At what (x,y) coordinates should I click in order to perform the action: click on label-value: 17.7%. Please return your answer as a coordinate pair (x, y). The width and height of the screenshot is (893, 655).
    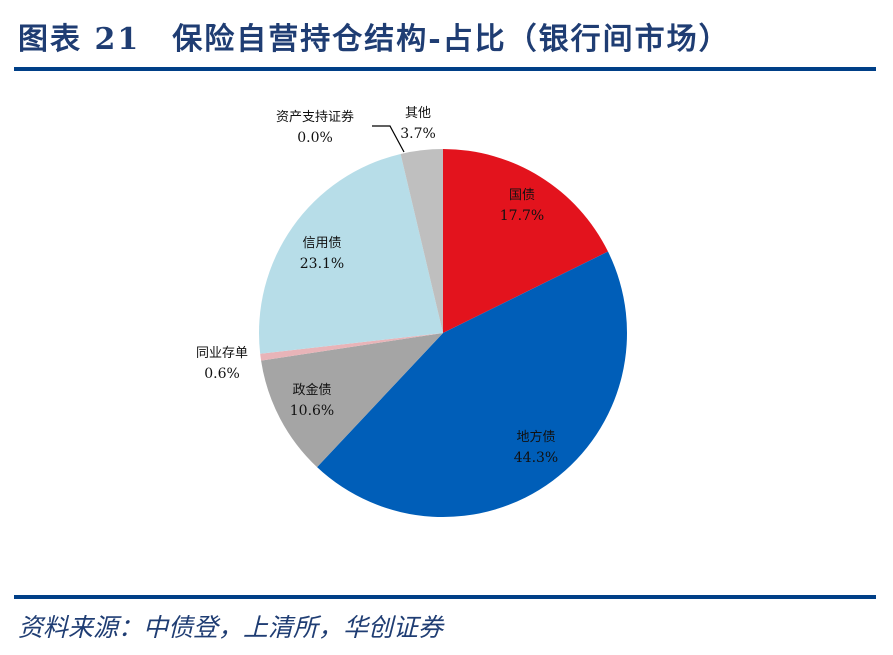
    Looking at the image, I should click on (522, 216).